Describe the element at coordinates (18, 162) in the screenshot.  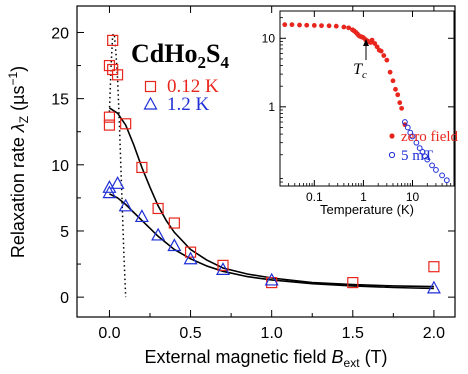
I see `main-y-axis-label: Relaxation rate λZ (µs−1)` at that location.